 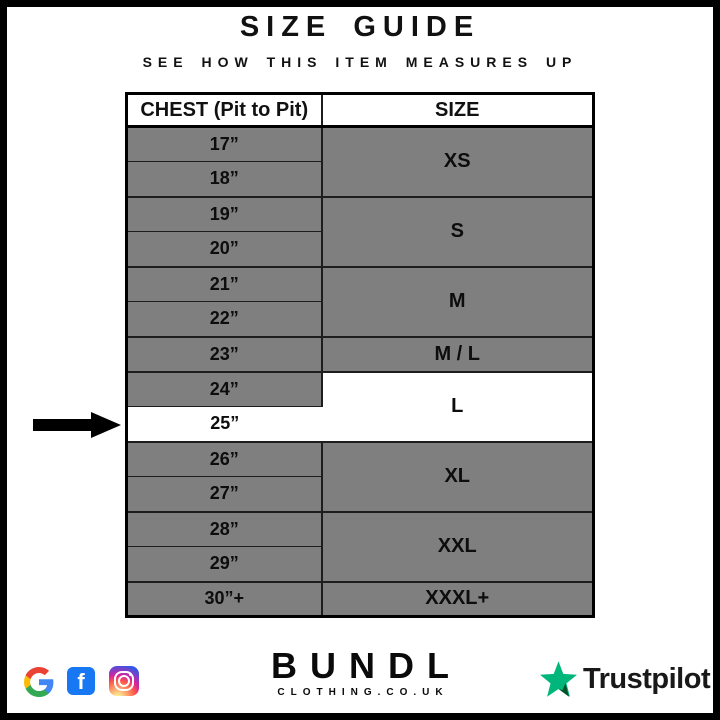 I want to click on instagram-flash-dot, so click(x=130, y=674).